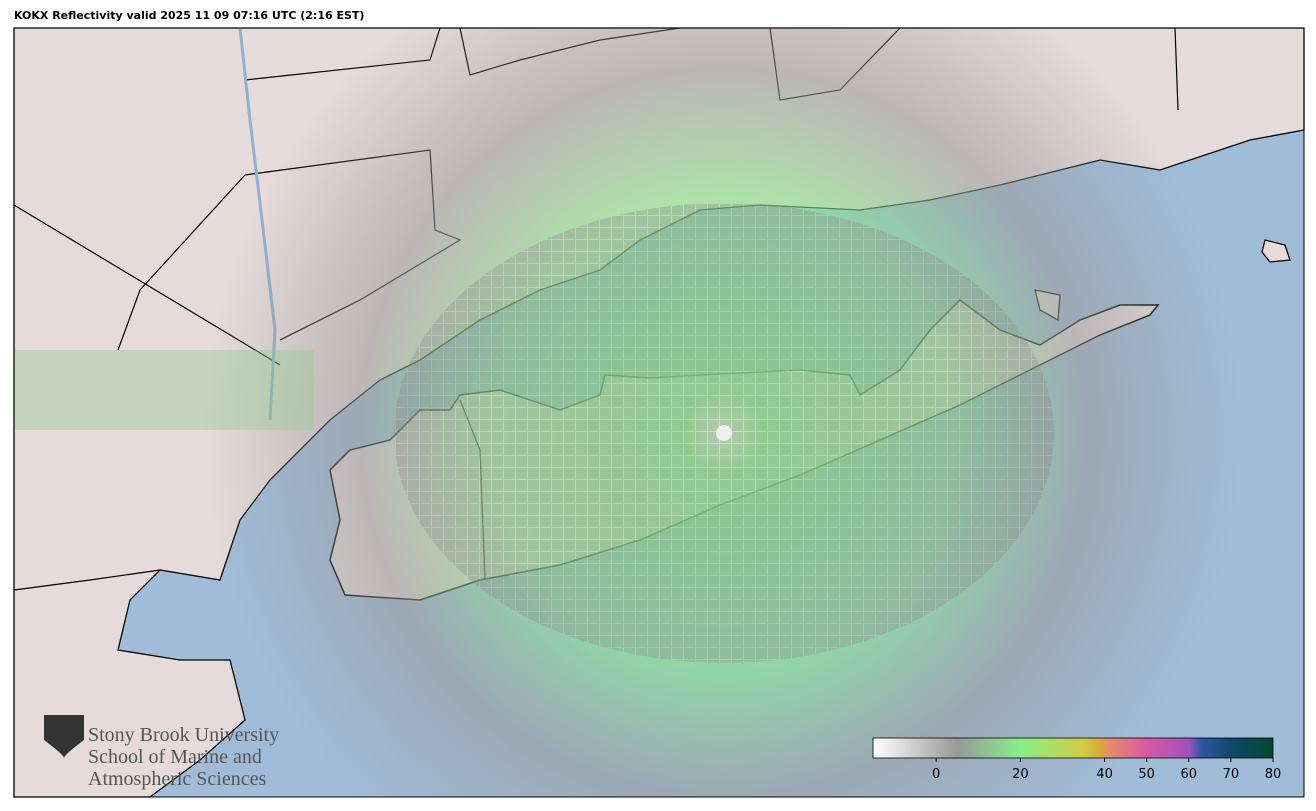  I want to click on radar-band, so click(164, 390).